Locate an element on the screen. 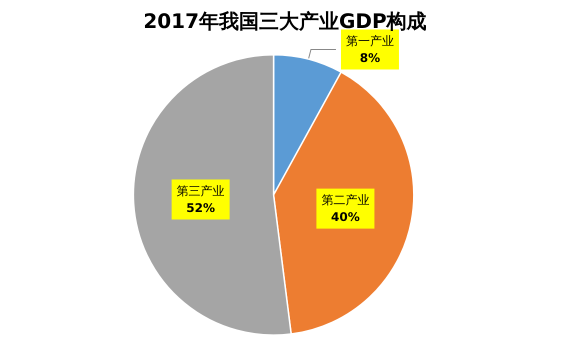 The width and height of the screenshot is (570, 342). chart-title: 2017年我国三大产业GDP构成 is located at coordinates (285, 21).